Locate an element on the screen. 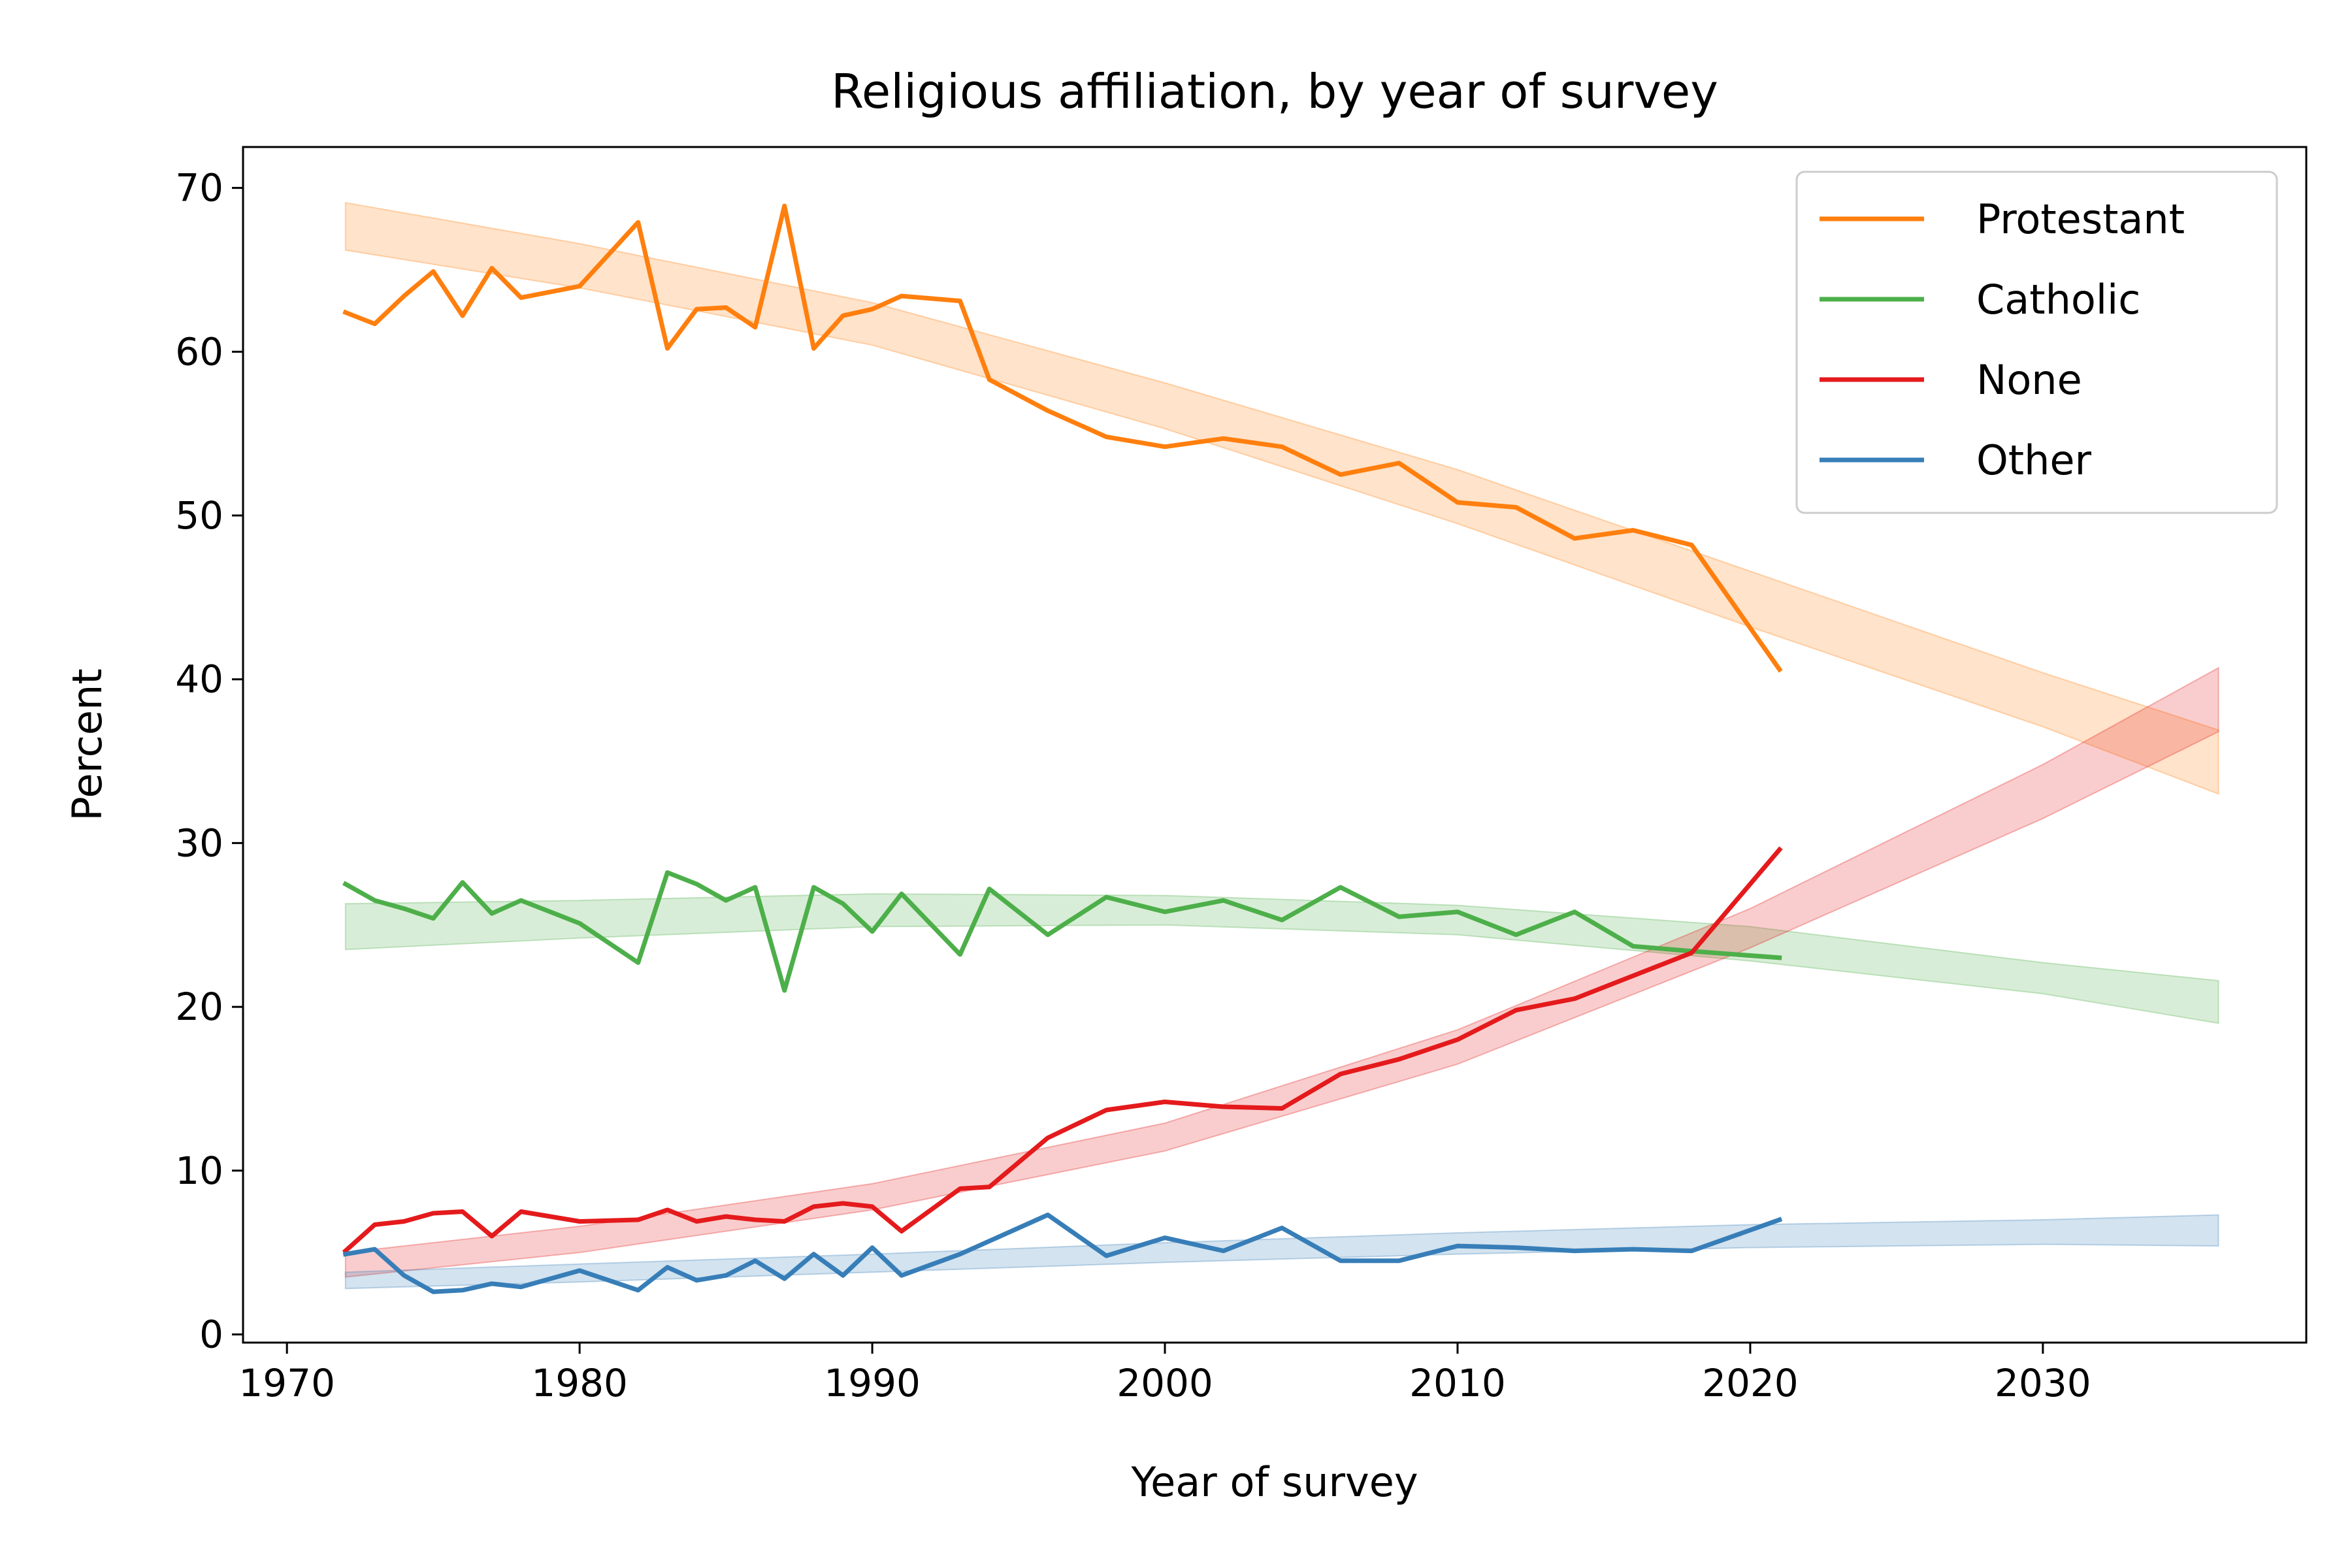  legend-label-other: Other is located at coordinates (2034, 460).